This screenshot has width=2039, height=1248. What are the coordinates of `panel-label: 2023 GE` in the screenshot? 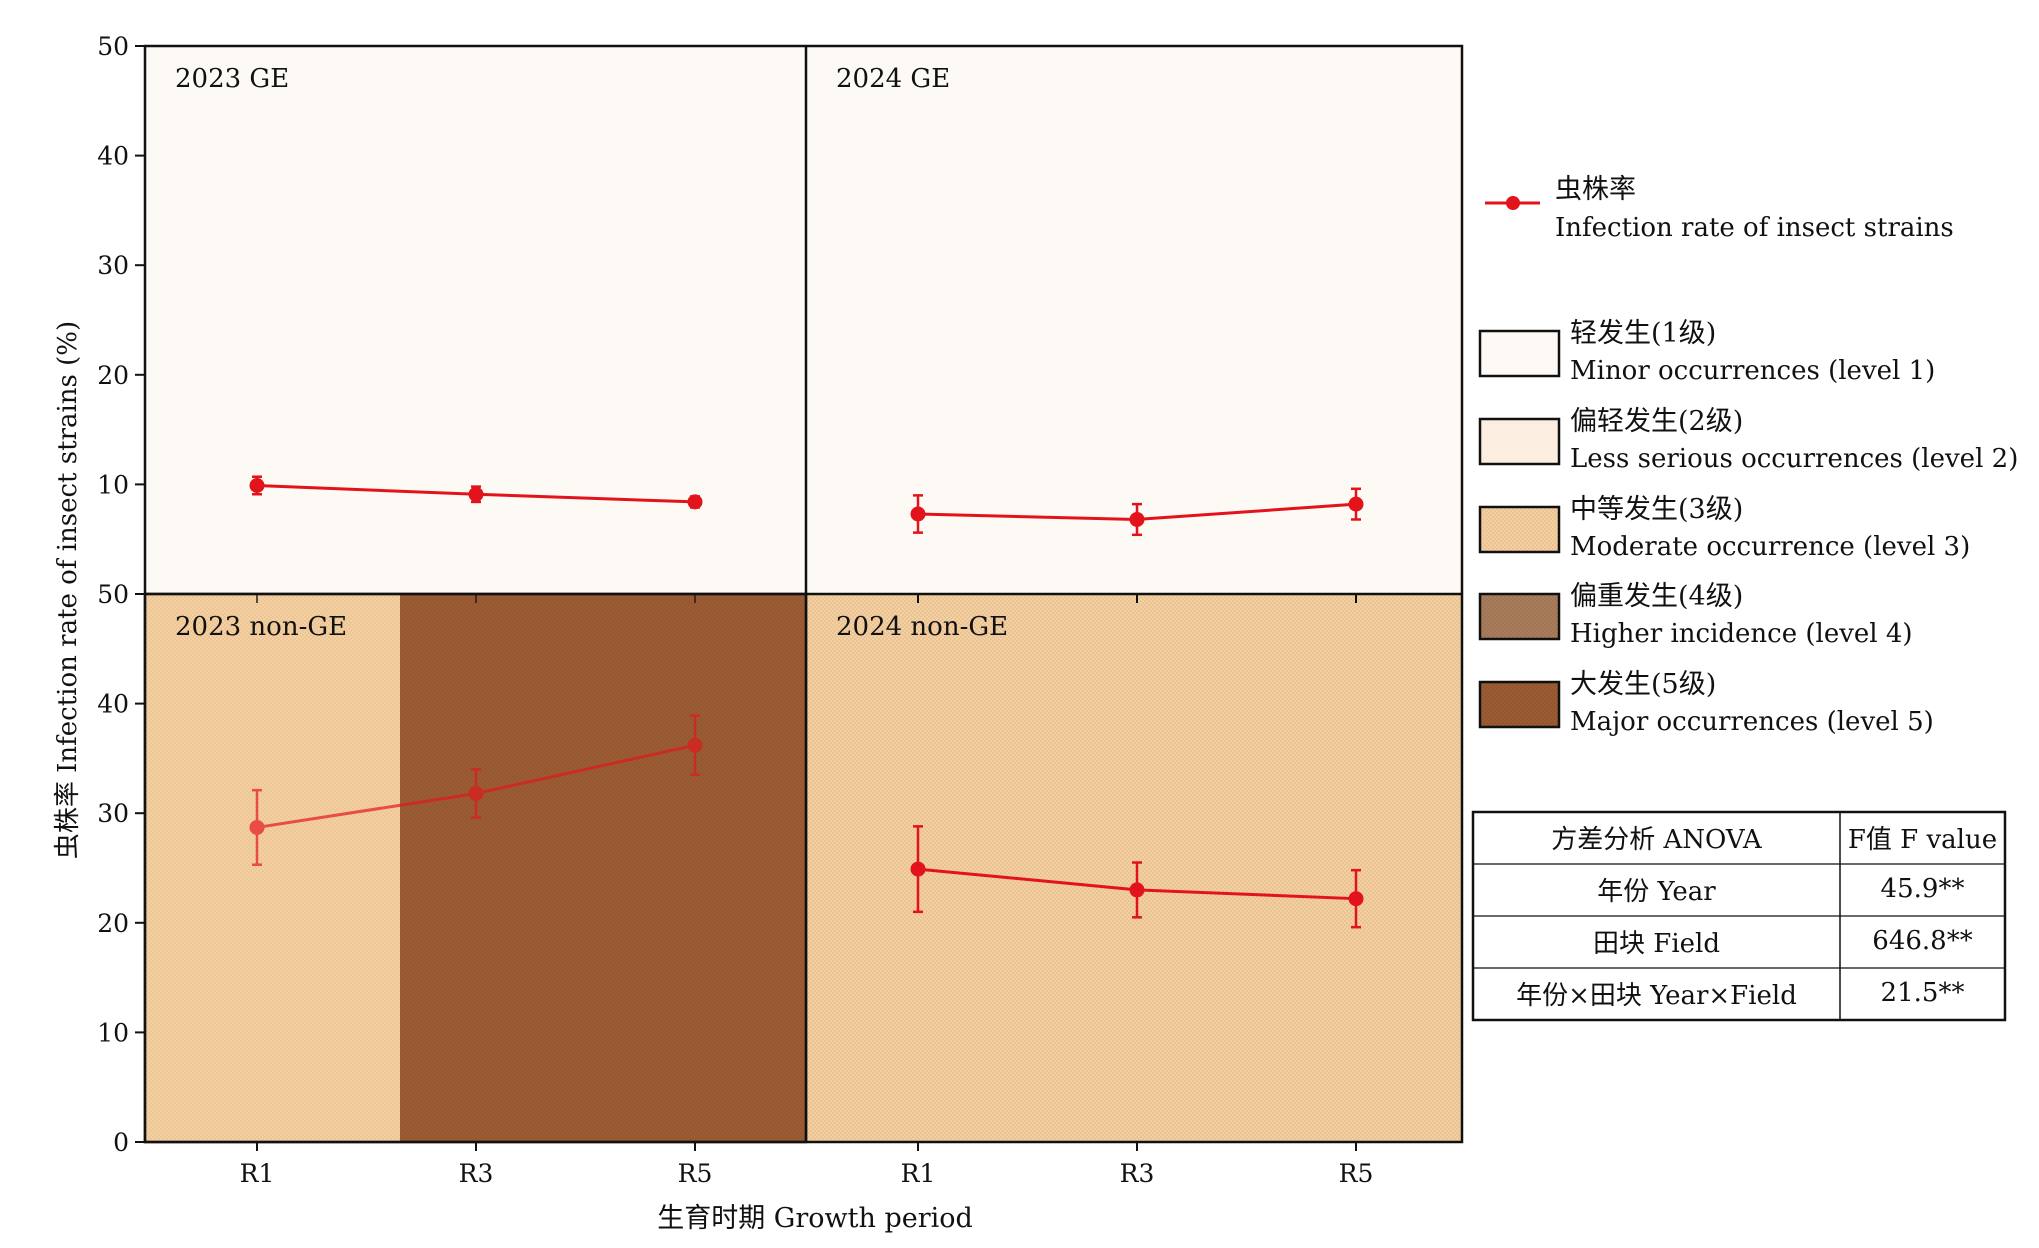 It's located at (232, 79).